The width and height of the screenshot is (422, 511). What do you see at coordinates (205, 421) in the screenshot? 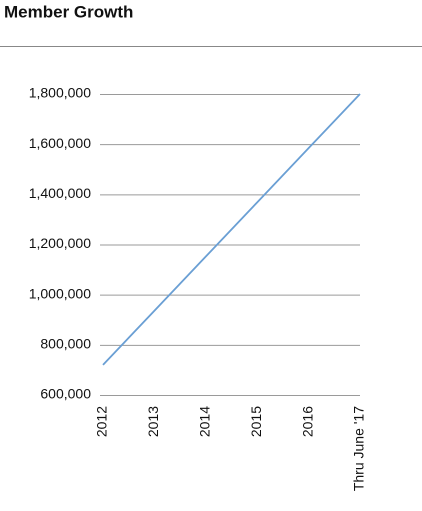
I see `x-tick-label: 2014` at bounding box center [205, 421].